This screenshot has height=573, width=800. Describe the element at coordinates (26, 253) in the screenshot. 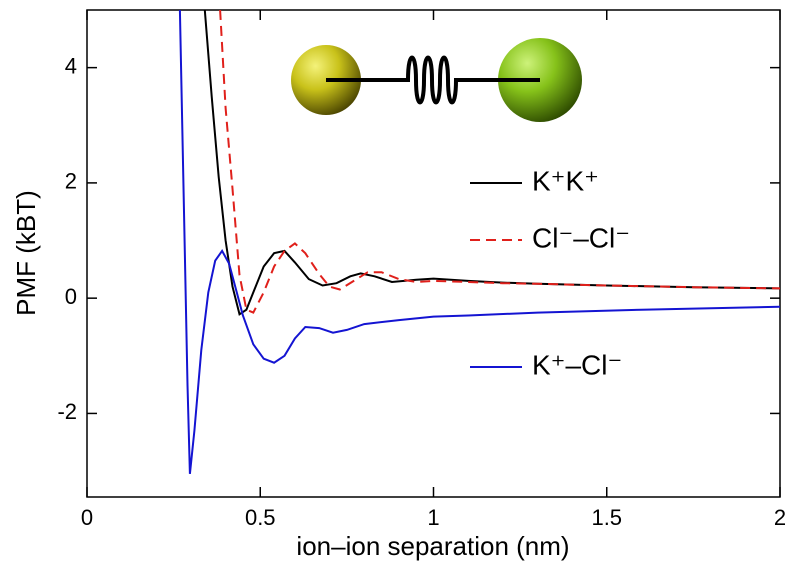

I see `y-axis-label: PMF (kBT)` at that location.